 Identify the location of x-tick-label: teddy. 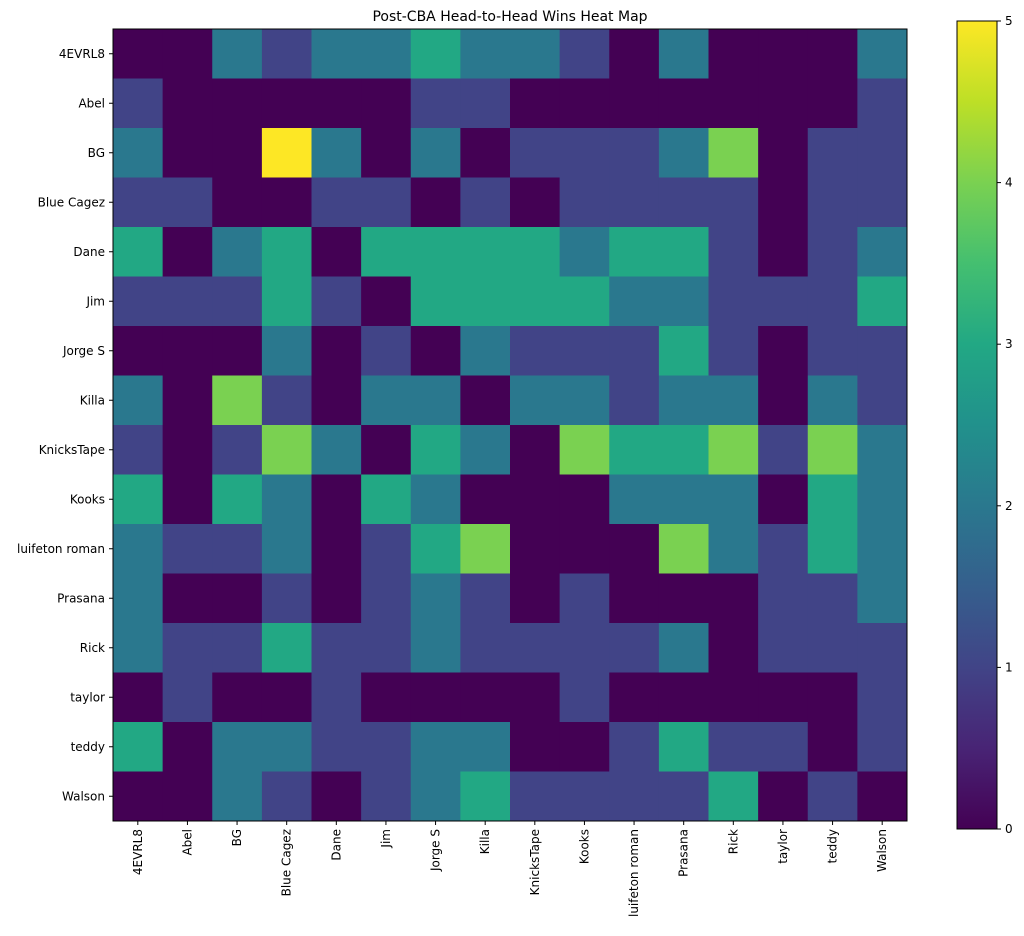
(833, 846).